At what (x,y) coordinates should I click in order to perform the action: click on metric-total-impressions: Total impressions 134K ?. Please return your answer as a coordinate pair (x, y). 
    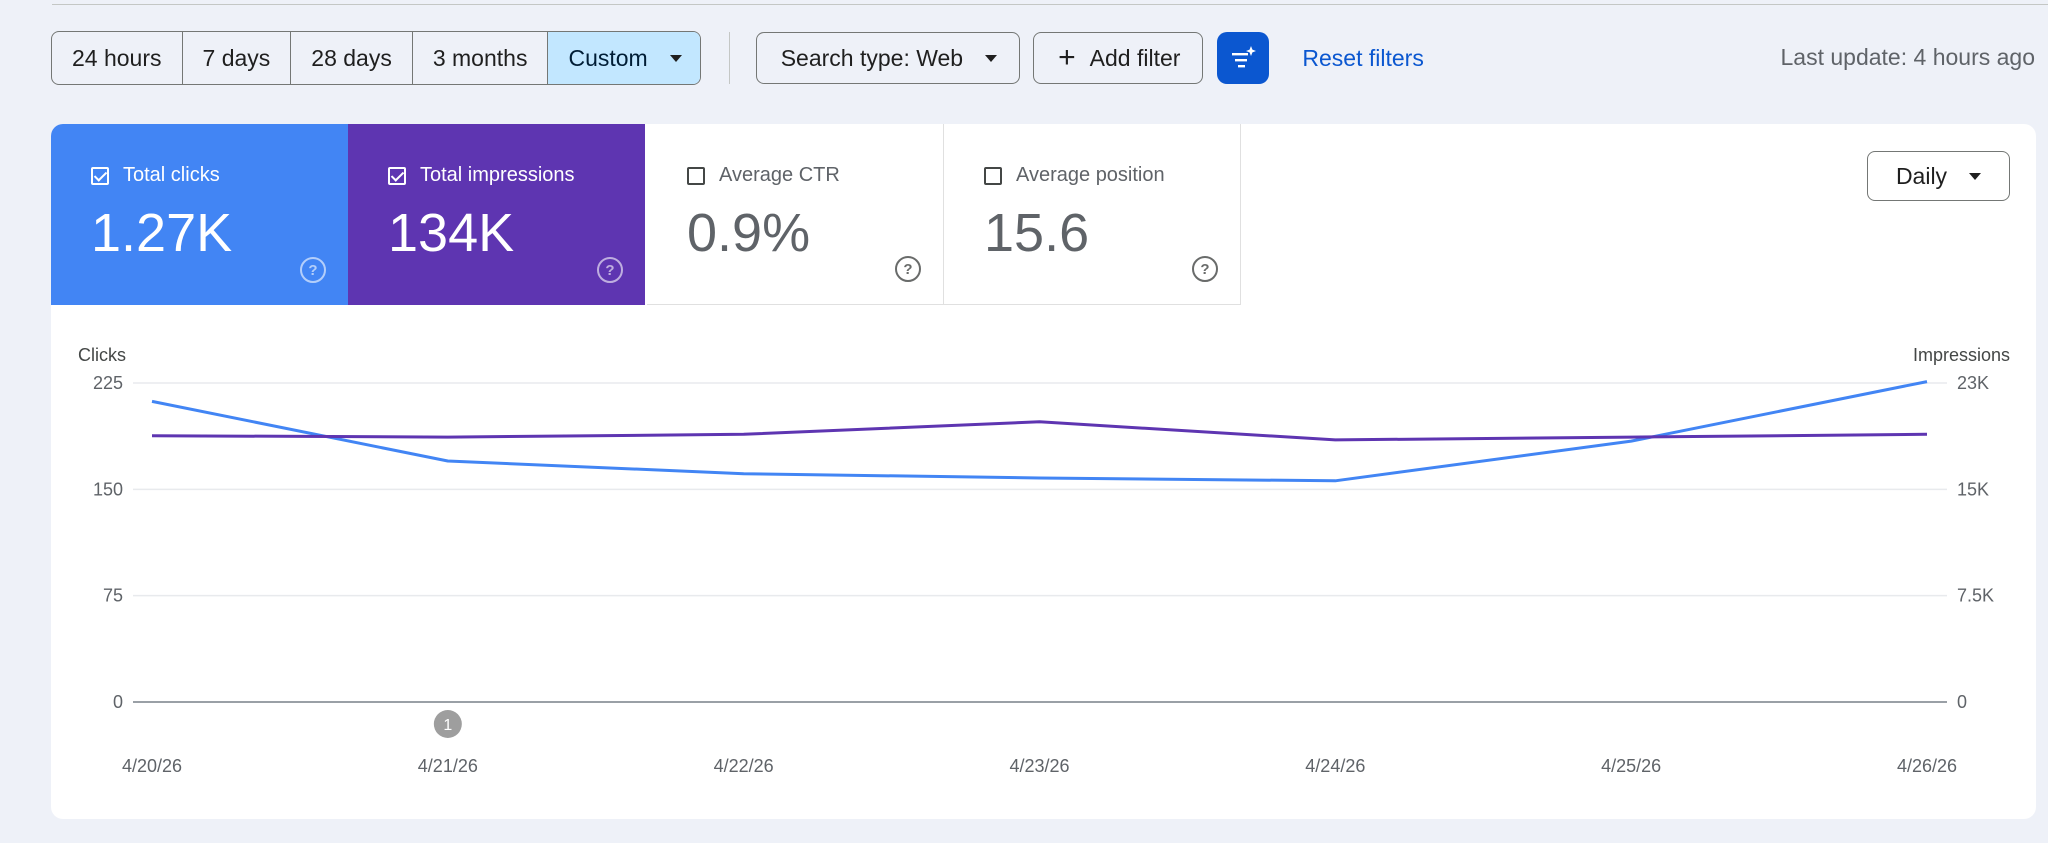
    Looking at the image, I should click on (496, 214).